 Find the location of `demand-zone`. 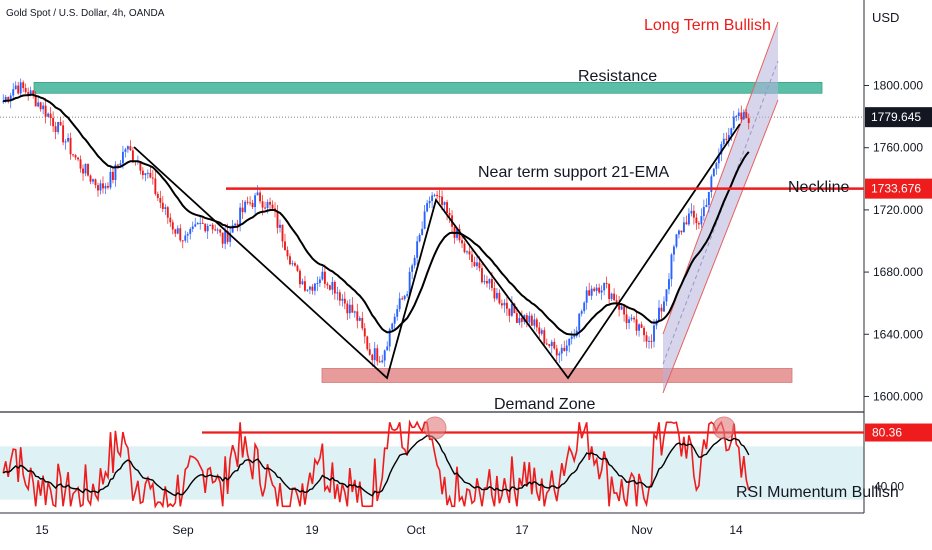

demand-zone is located at coordinates (557, 375).